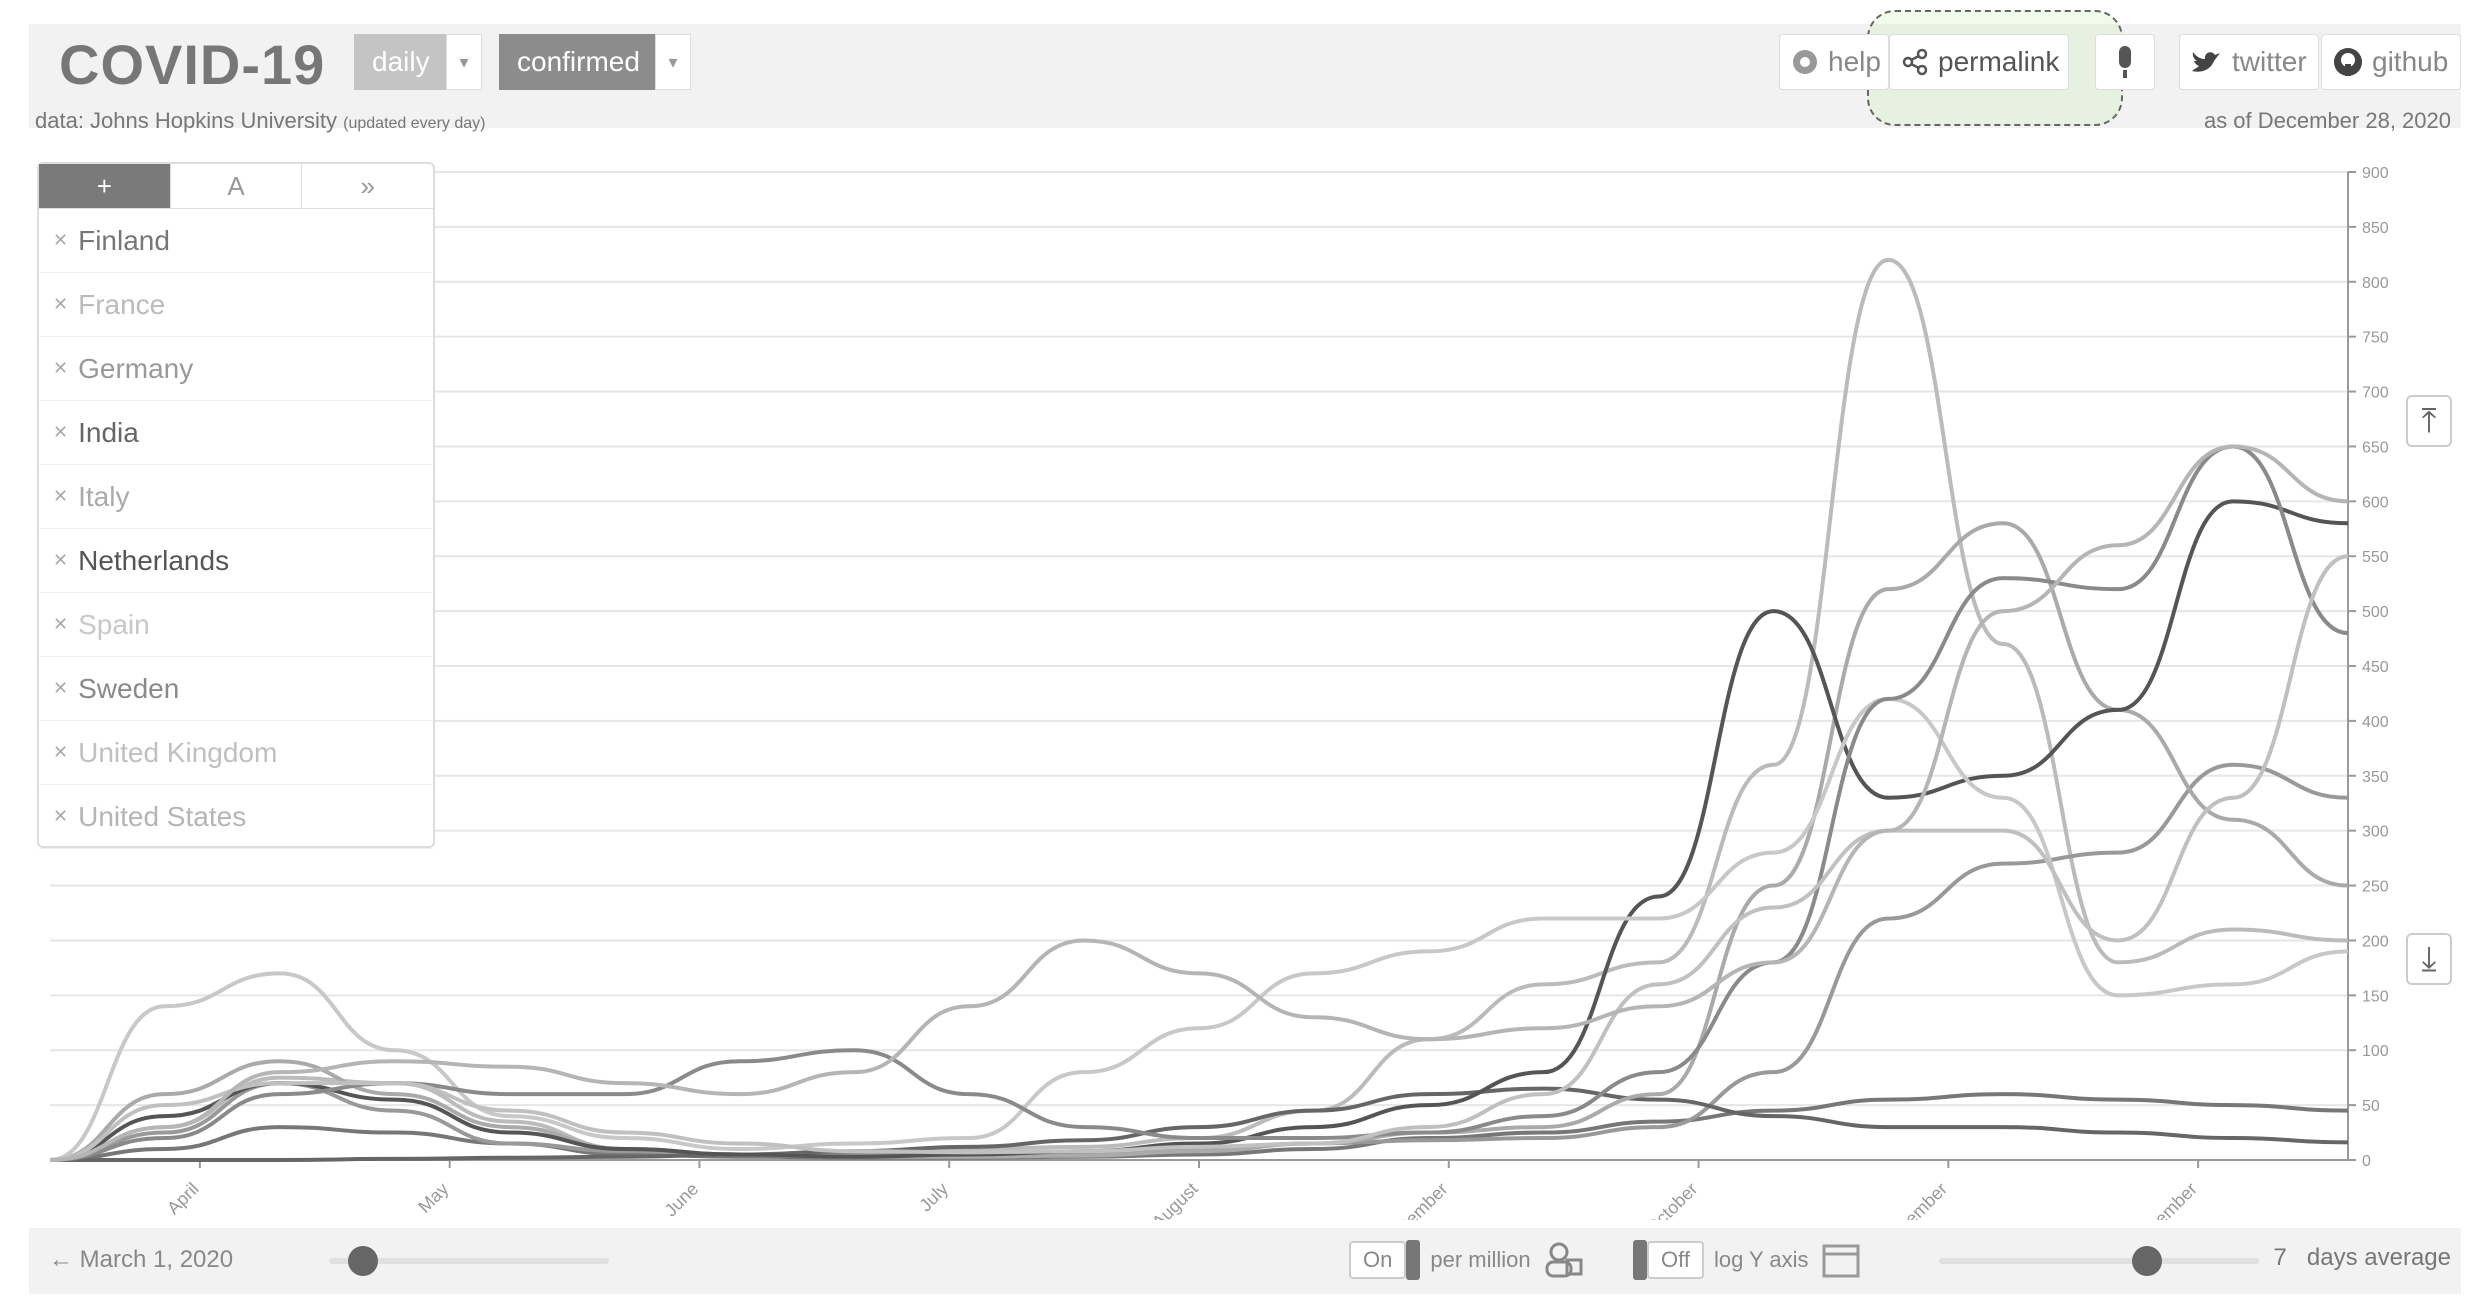  I want to click on country-item: ✕ Italy, so click(236, 497).